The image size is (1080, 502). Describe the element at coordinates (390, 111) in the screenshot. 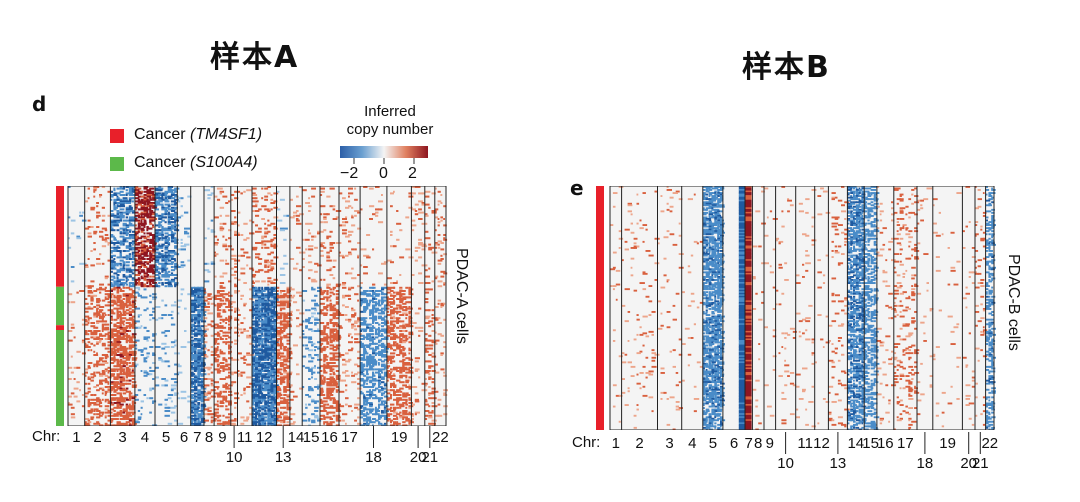

I see `scale-title-line1: Inferred` at that location.